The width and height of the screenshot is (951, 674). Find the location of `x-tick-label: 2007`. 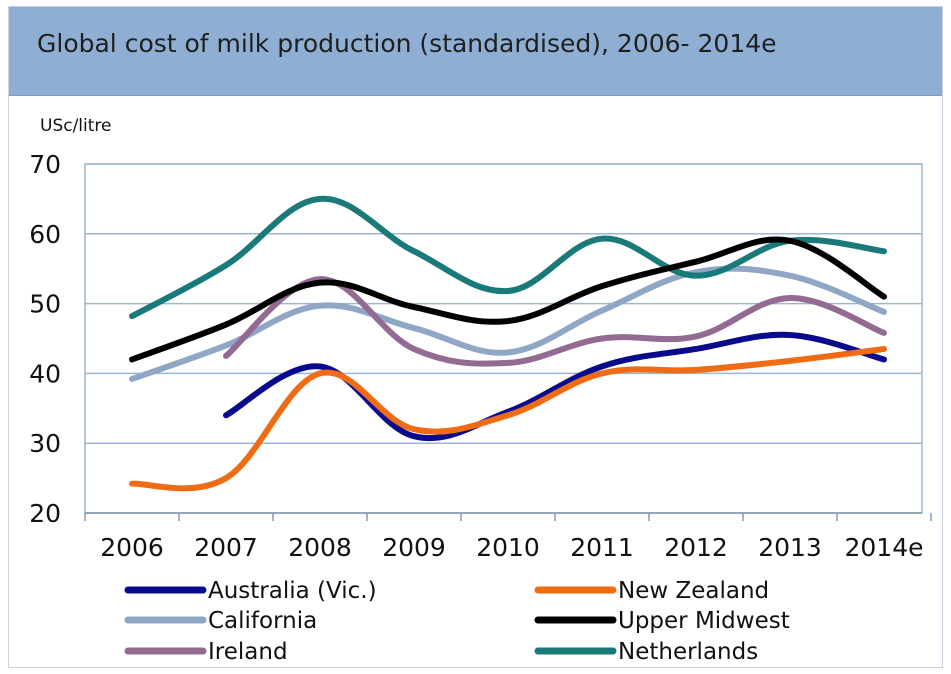

x-tick-label: 2007 is located at coordinates (226, 547).